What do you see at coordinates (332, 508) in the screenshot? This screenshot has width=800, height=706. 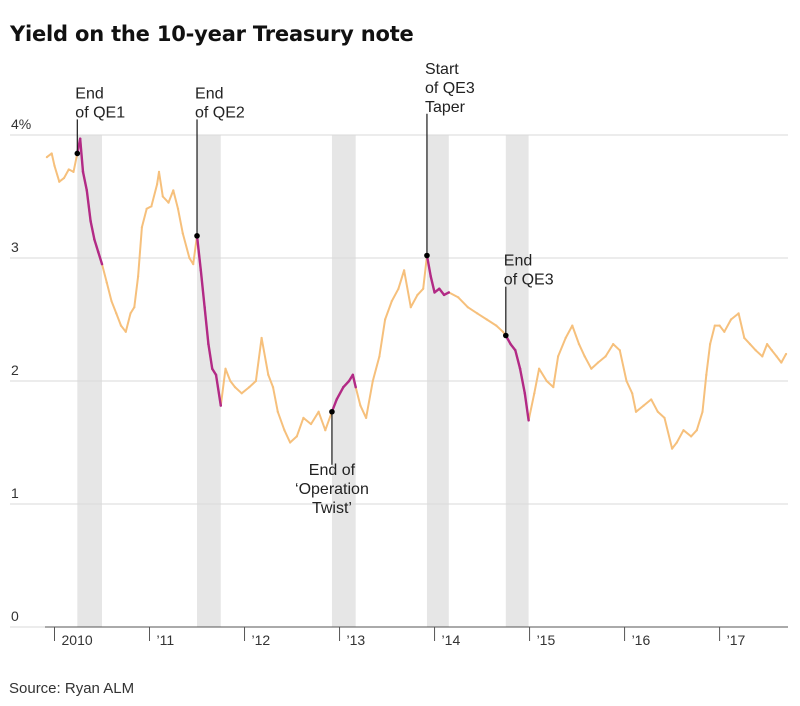 I see `annotation-label: Twist’` at bounding box center [332, 508].